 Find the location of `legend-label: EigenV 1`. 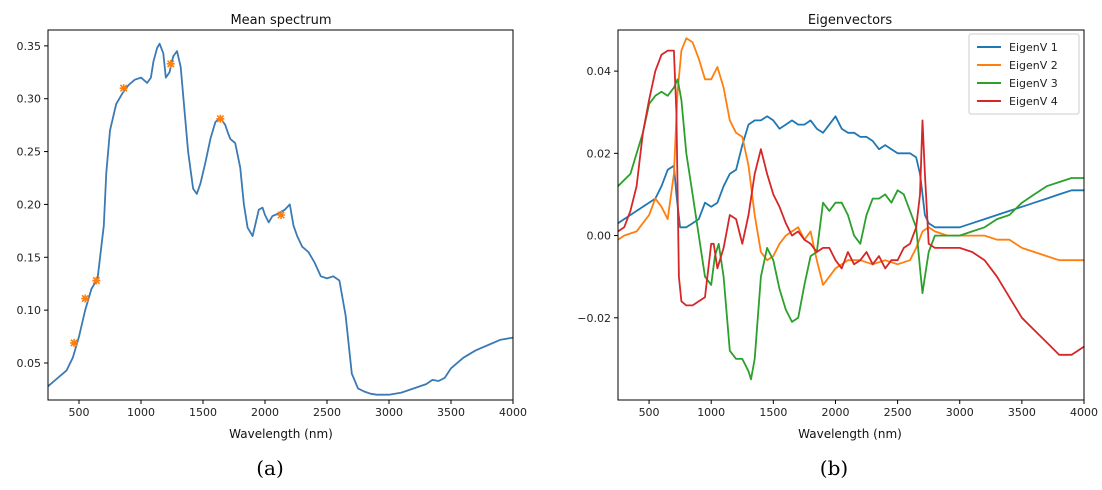

legend-label: EigenV 1 is located at coordinates (1033, 47).